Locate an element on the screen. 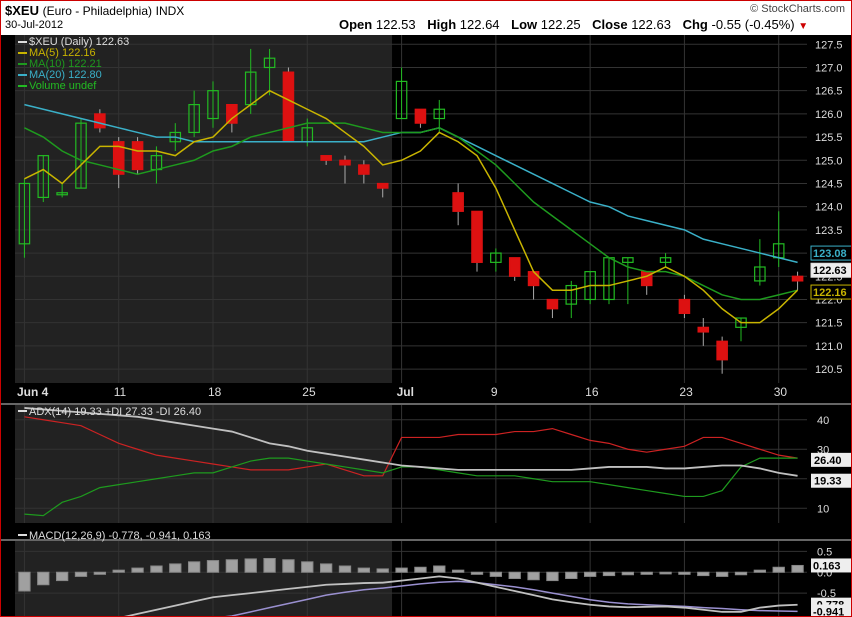  low-value: 122.25 is located at coordinates (560, 24).